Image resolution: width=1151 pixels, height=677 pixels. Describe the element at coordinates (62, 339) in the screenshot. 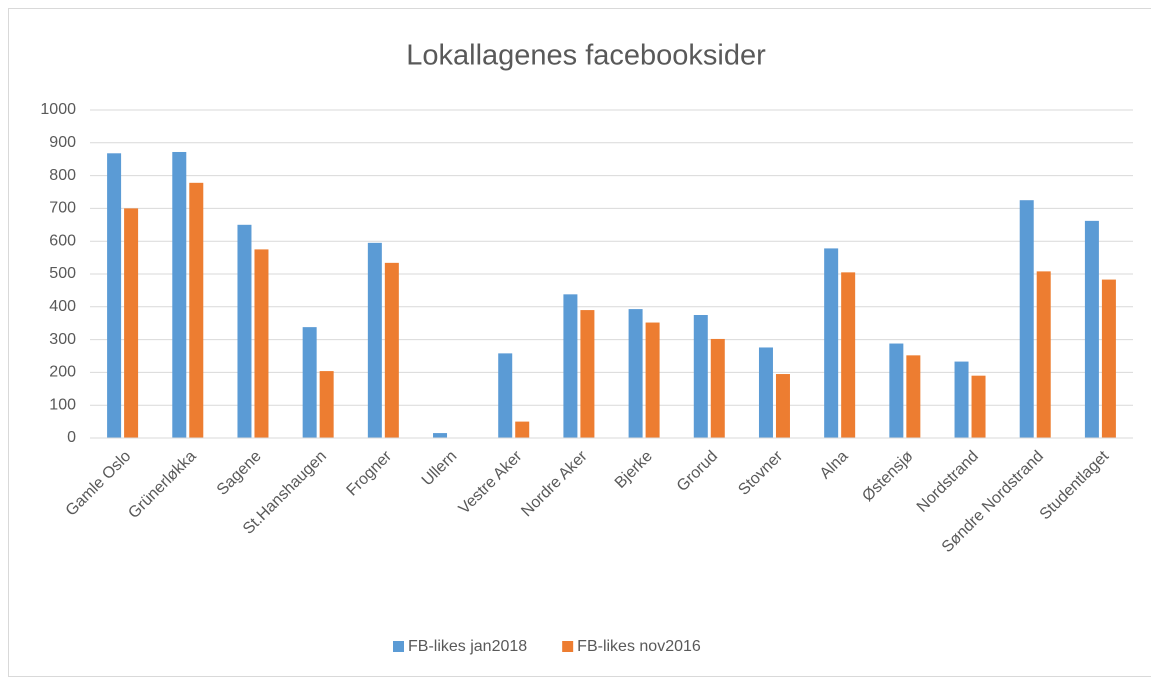

I see `y-tick-label: 300` at that location.